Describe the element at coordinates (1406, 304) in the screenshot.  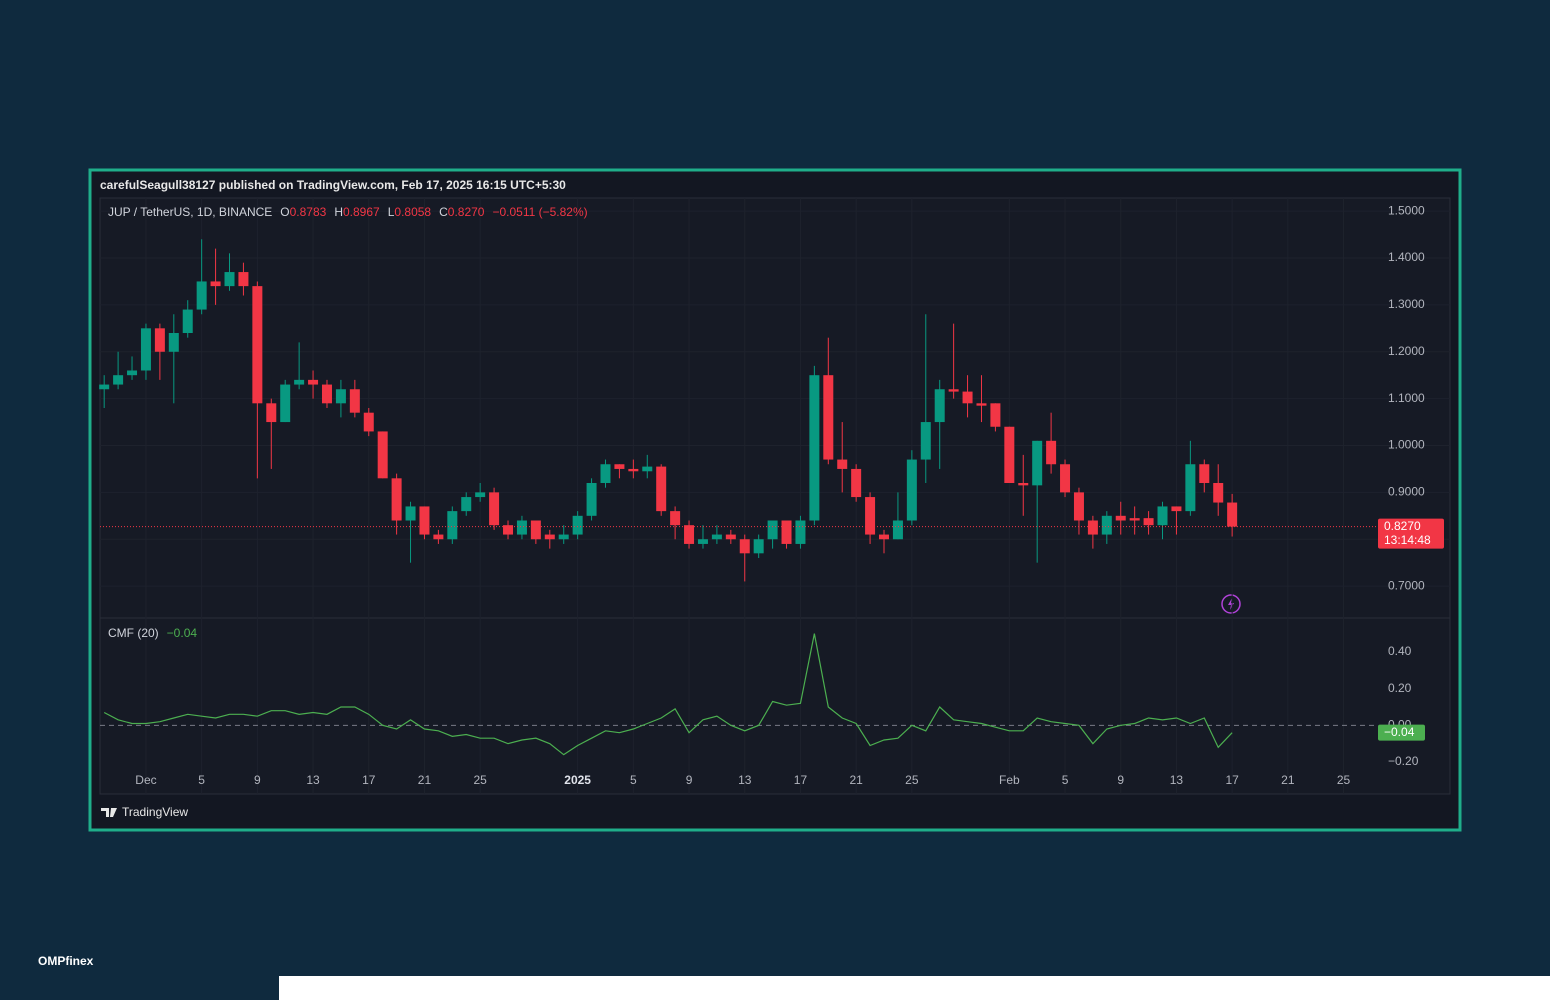
I see `y-tick-label: 1.3000` at that location.